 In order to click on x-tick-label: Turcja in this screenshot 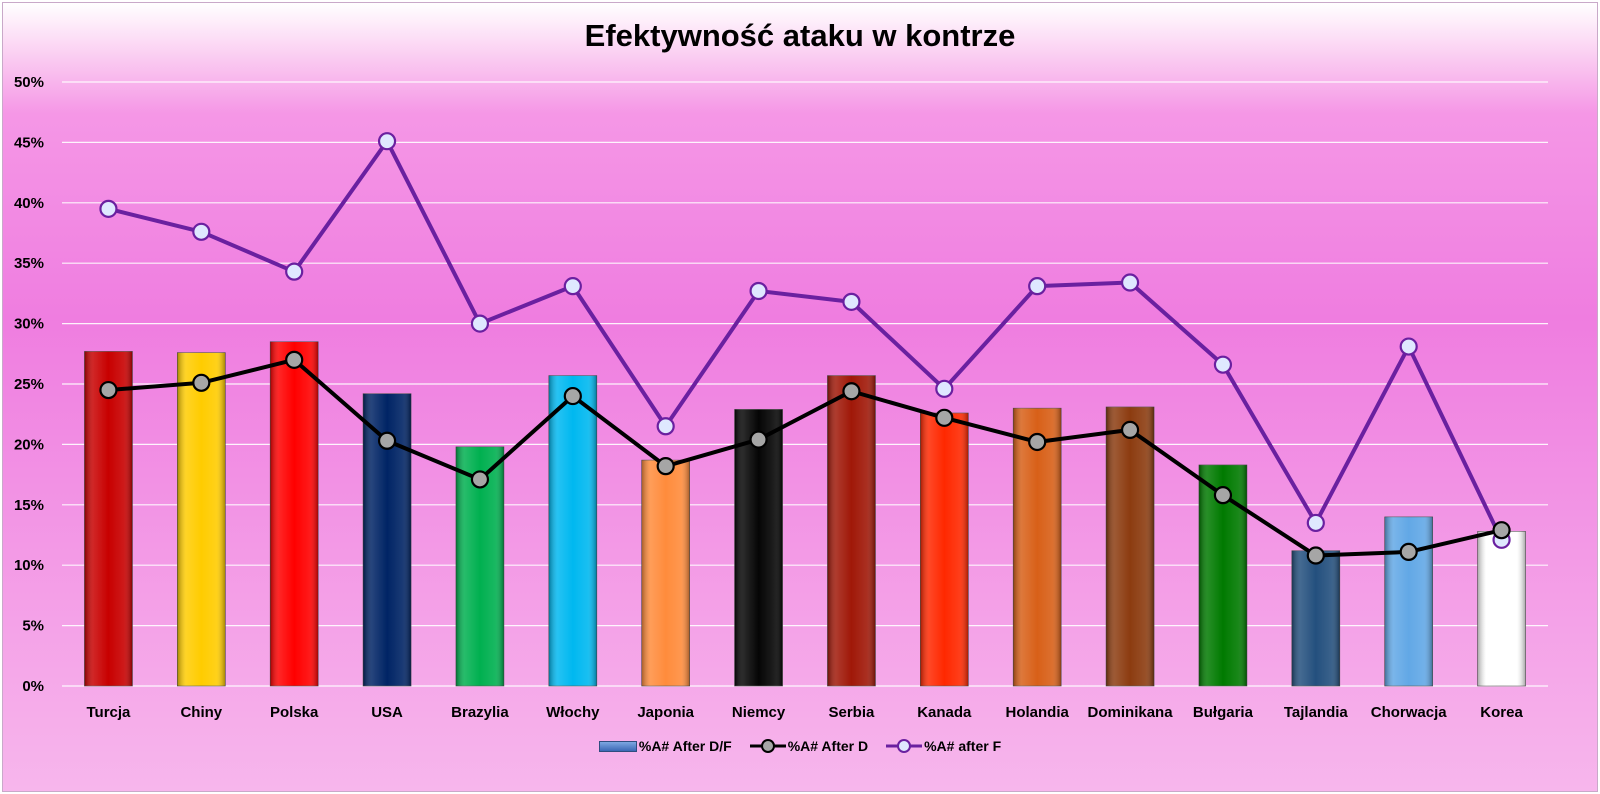, I will do `click(108, 712)`.